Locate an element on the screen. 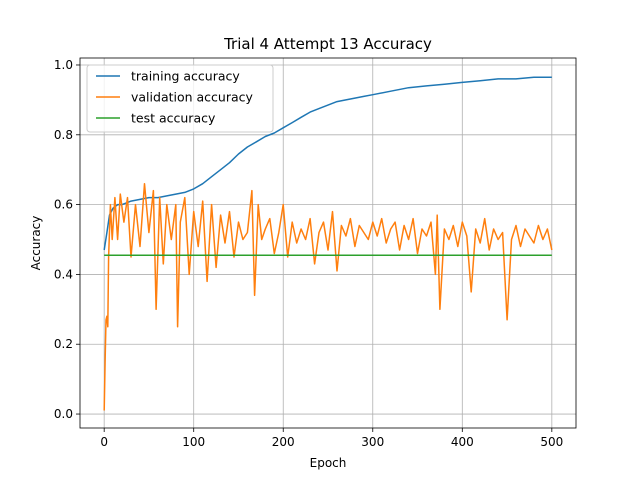  legend-box is located at coordinates (180, 98).